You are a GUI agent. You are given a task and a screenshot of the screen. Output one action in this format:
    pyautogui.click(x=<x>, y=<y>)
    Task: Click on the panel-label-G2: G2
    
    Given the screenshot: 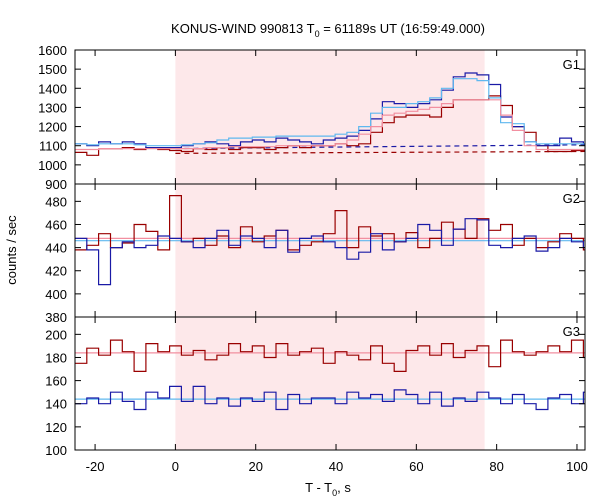 What is the action you would take?
    pyautogui.click(x=571, y=198)
    